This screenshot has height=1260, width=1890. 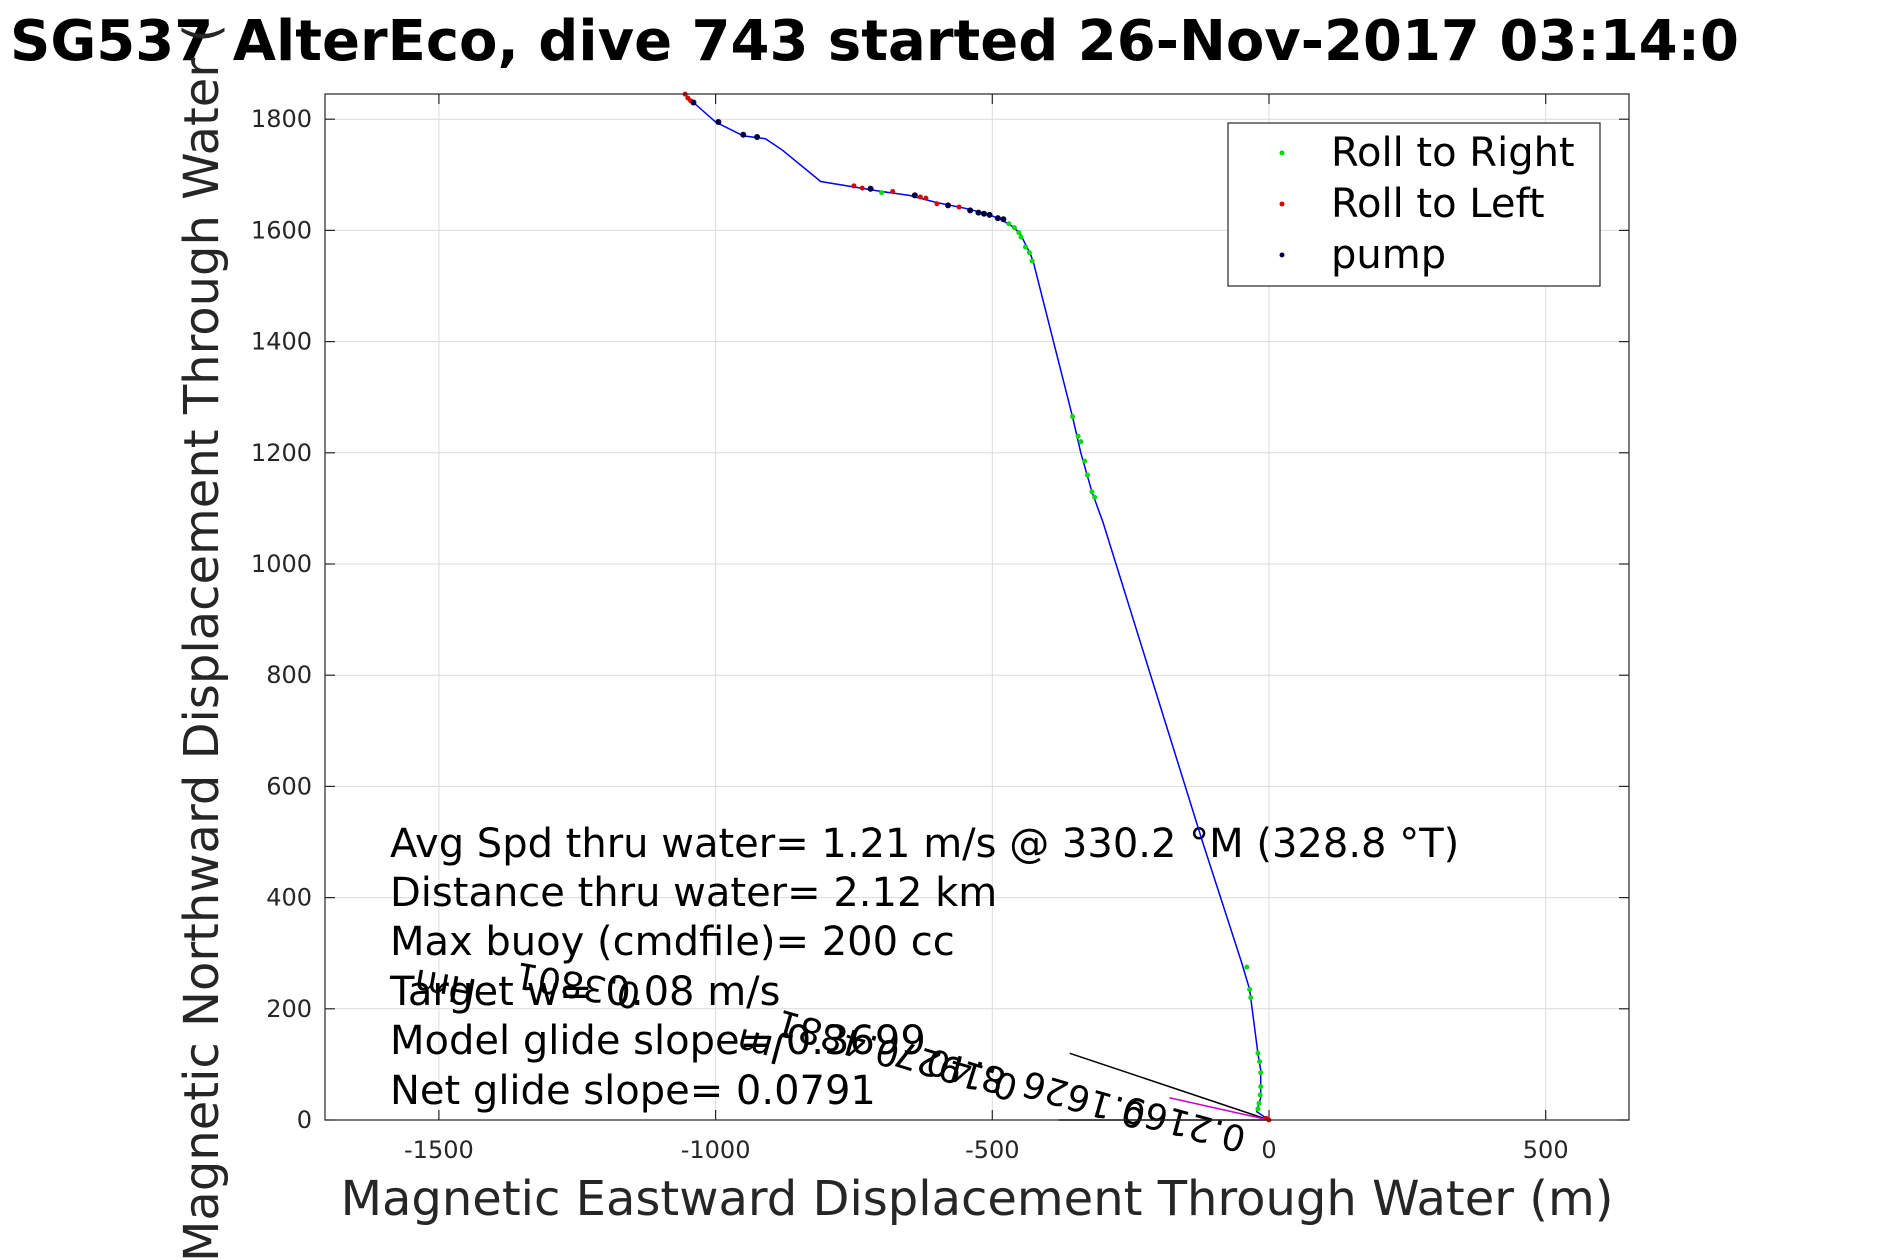 I want to click on legend-marker-roll-left, so click(x=1282, y=204).